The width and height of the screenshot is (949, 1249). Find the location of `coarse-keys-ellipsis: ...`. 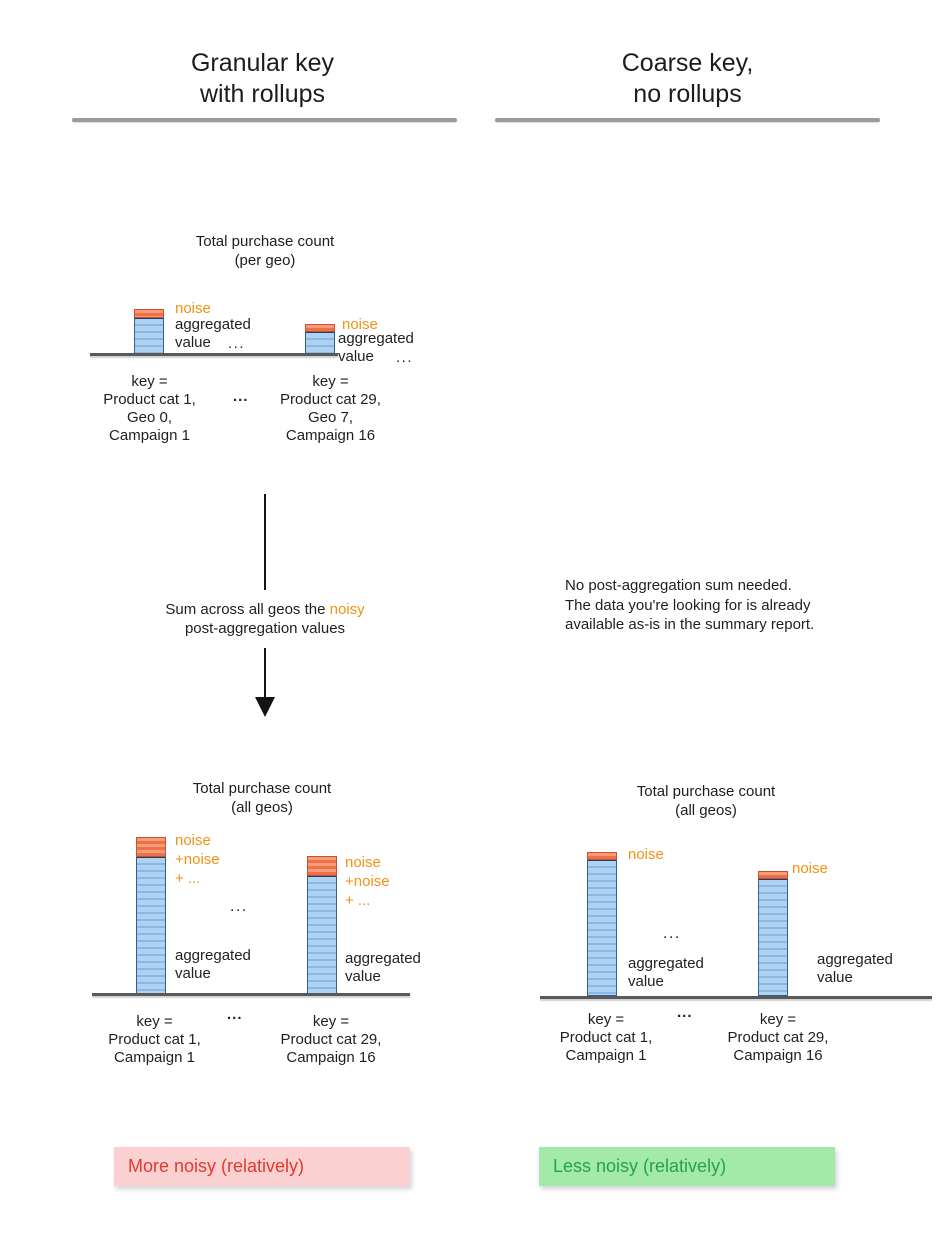

coarse-keys-ellipsis: ... is located at coordinates (685, 1012).